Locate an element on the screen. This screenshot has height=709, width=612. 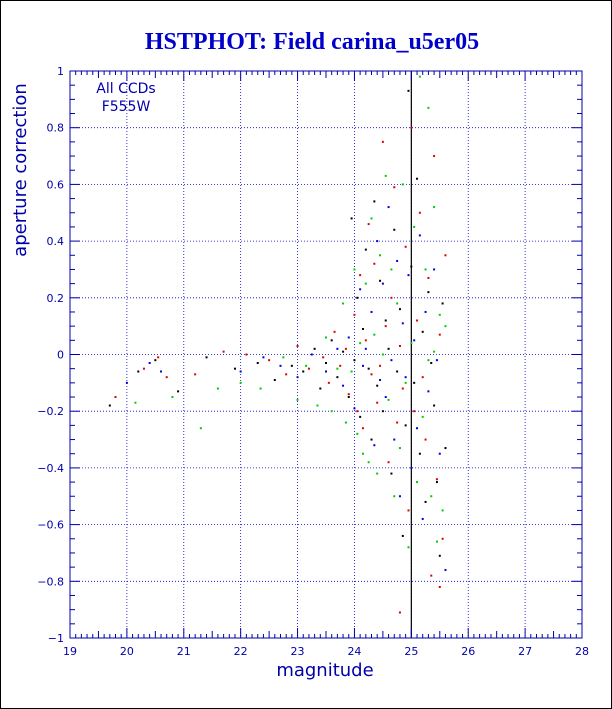
y-tick-label: 0.4 is located at coordinates (56, 241).